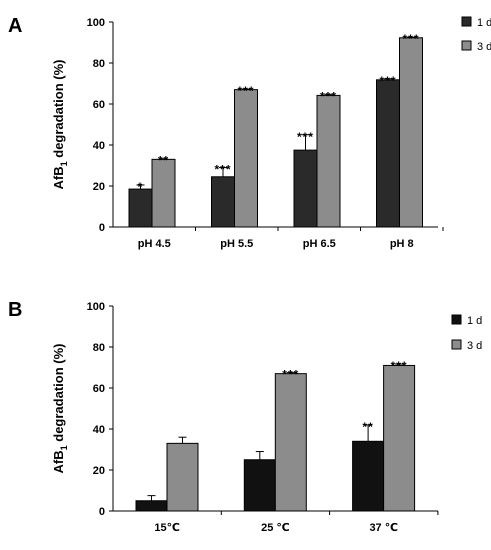 This screenshot has width=491, height=550. I want to click on x-category-label: 25 ℃, so click(275, 528).